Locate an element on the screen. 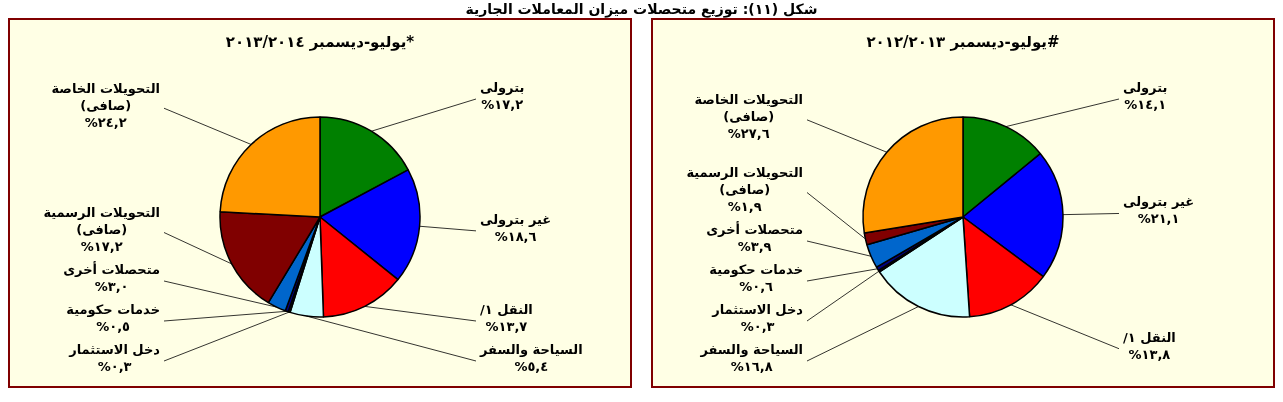 Image resolution: width=1283 pixels, height=402 pixels. data-label: ٢١,١% is located at coordinates (1158, 219).